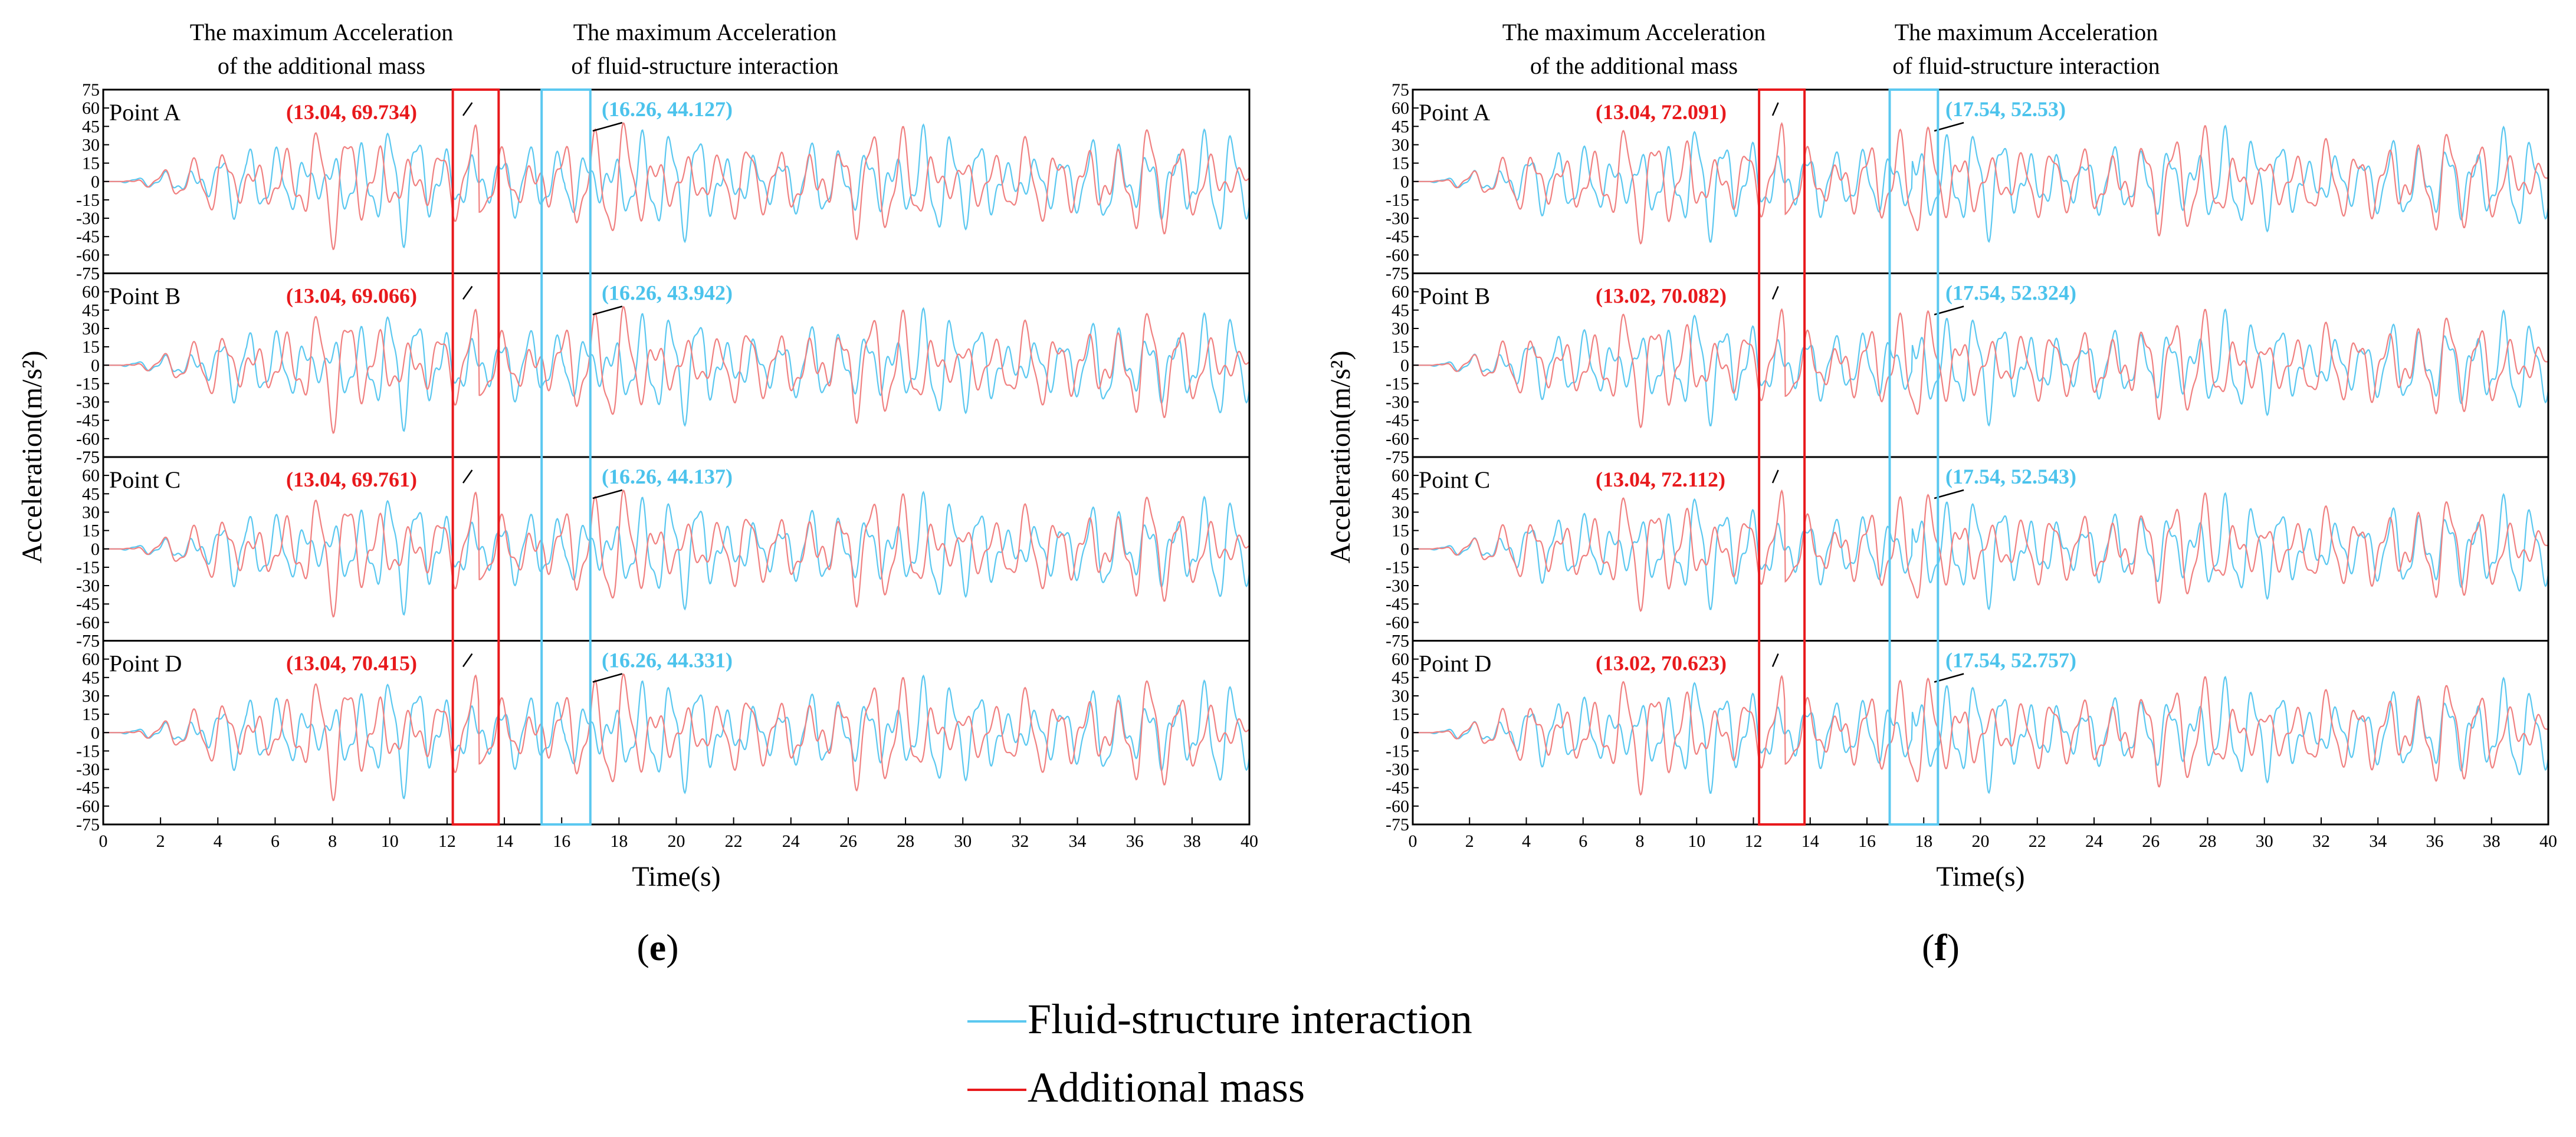 This screenshot has width=2576, height=1137. What do you see at coordinates (1340, 457) in the screenshot?
I see `y-axis-title: Acceleration(m/s²)` at bounding box center [1340, 457].